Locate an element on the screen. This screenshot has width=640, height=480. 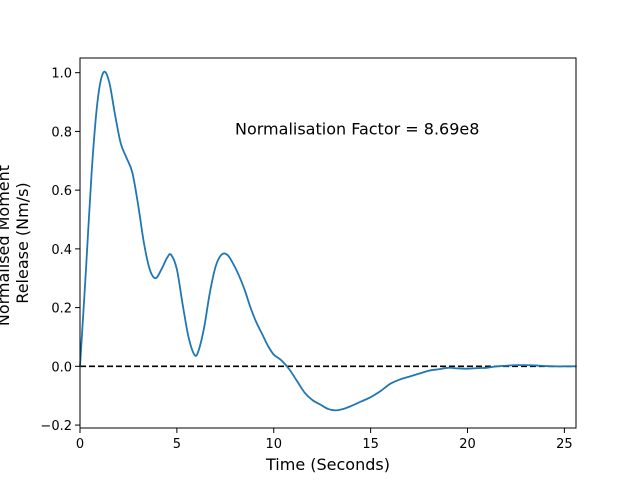
y-axis-ticks: −0.2 0.0 0.2 0.4 0.6 0.8 1.0 is located at coordinates (60, 250).